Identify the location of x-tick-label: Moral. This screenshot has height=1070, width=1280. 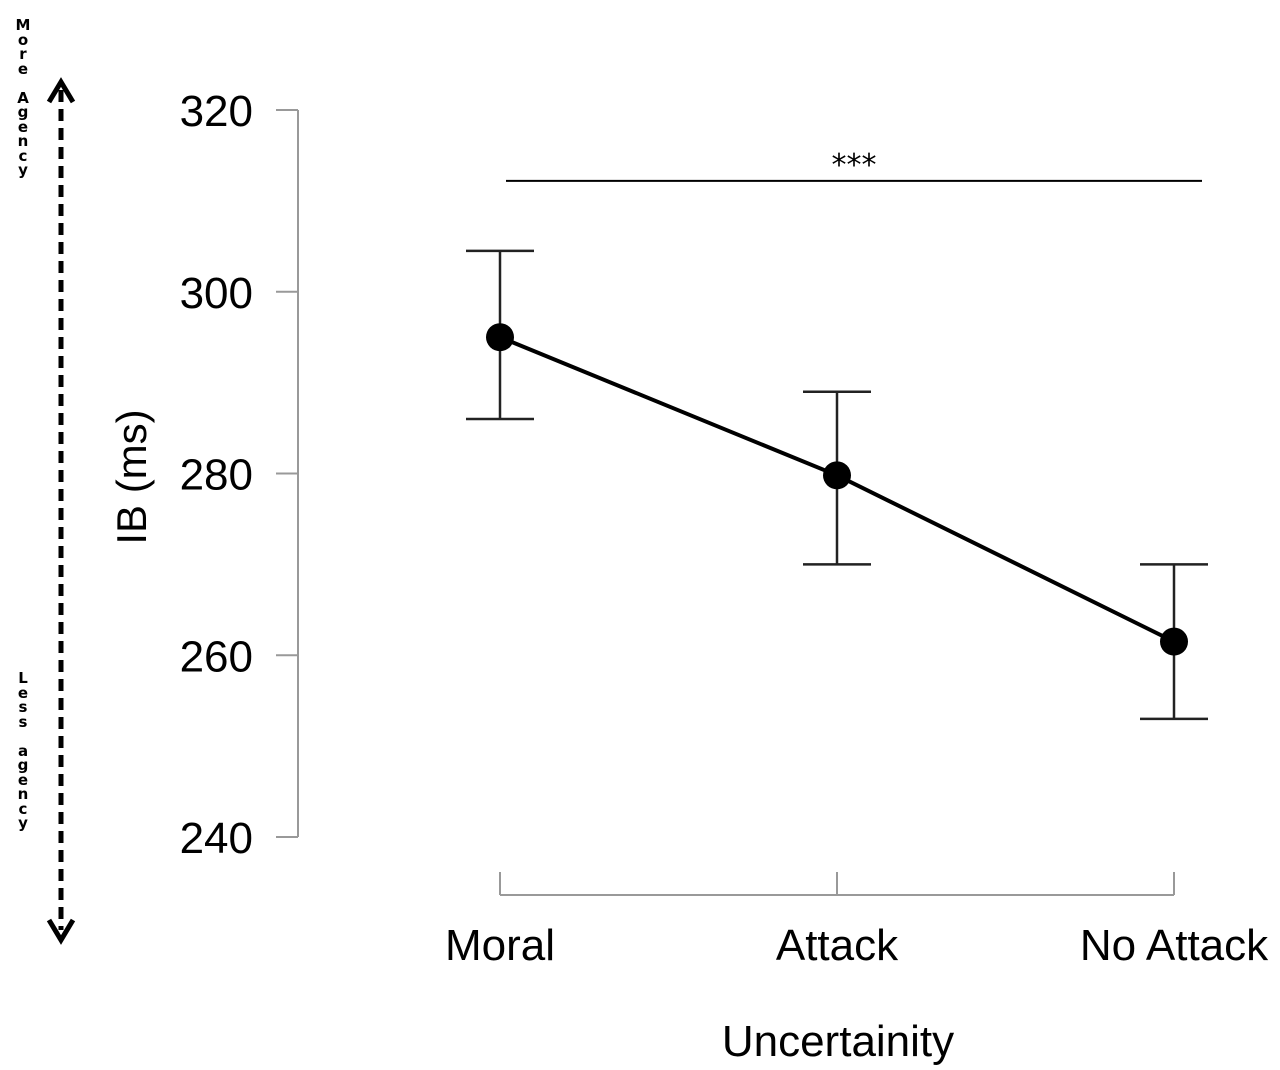
(500, 945).